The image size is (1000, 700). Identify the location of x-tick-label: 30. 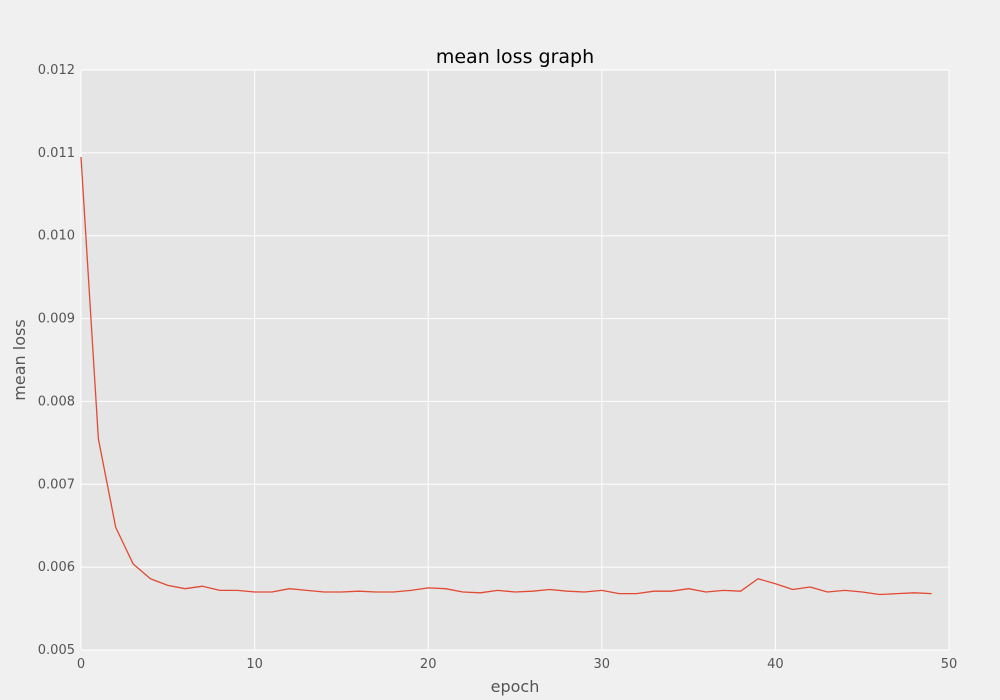
(602, 664).